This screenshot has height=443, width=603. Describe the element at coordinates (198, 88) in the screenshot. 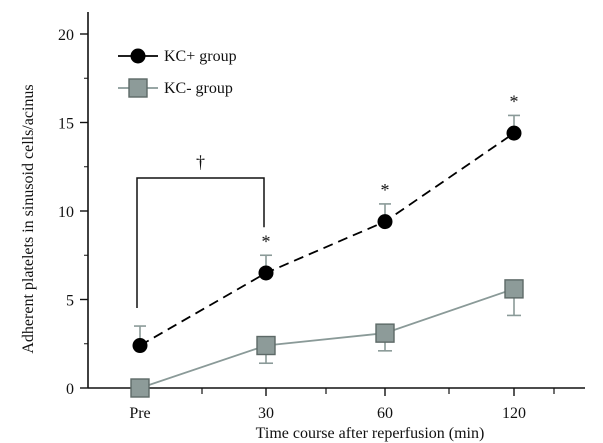

I see `legend-label: KC- group` at that location.